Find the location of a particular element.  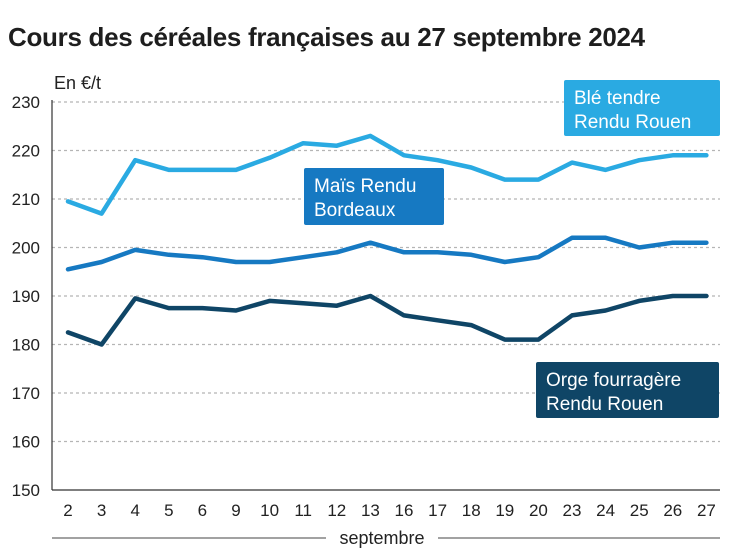

x-tick-label: 4 is located at coordinates (134, 510).